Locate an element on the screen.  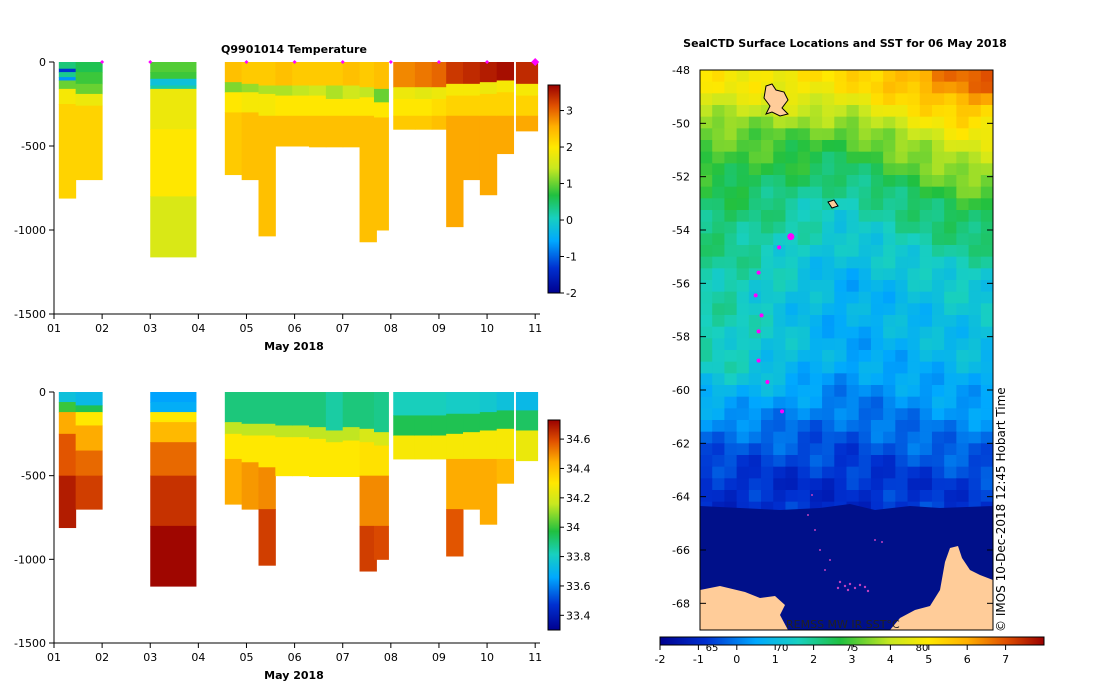
x-tick-label: 06 is located at coordinates (295, 328).